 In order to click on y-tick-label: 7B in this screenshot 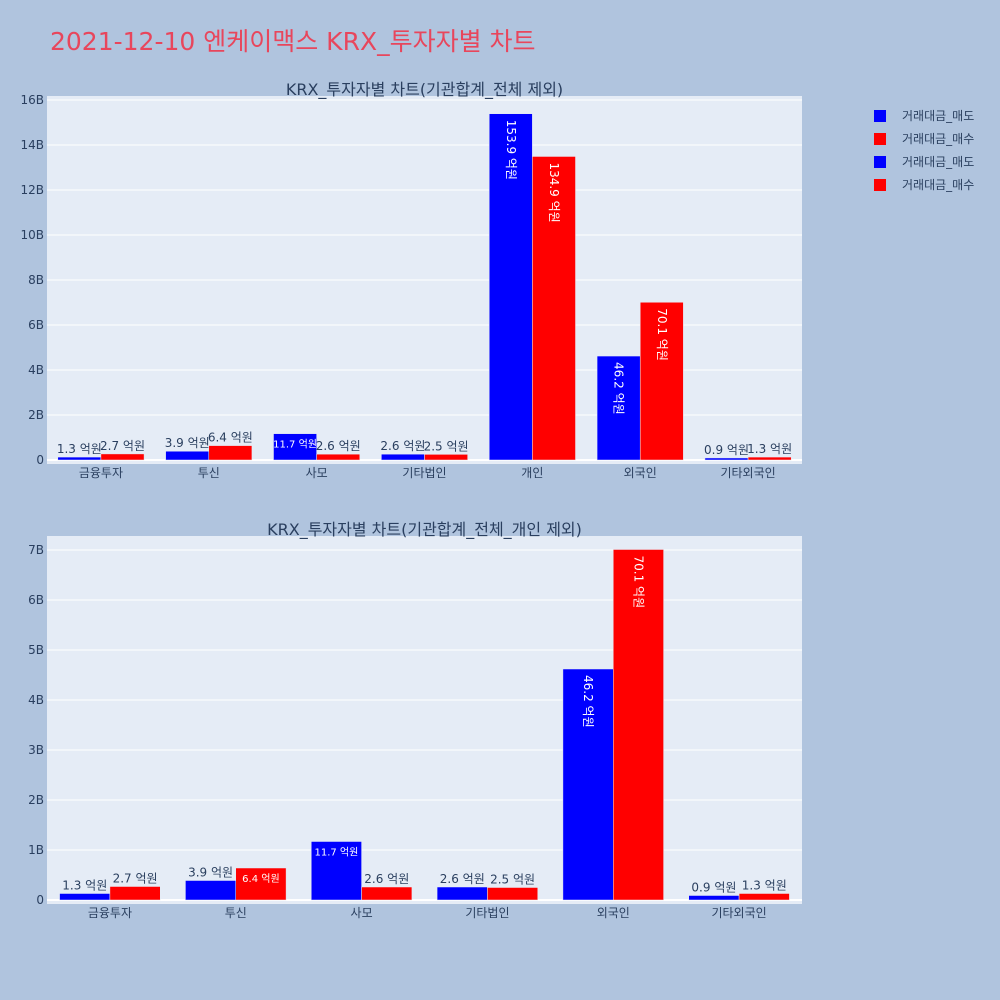, I will do `click(36, 550)`.